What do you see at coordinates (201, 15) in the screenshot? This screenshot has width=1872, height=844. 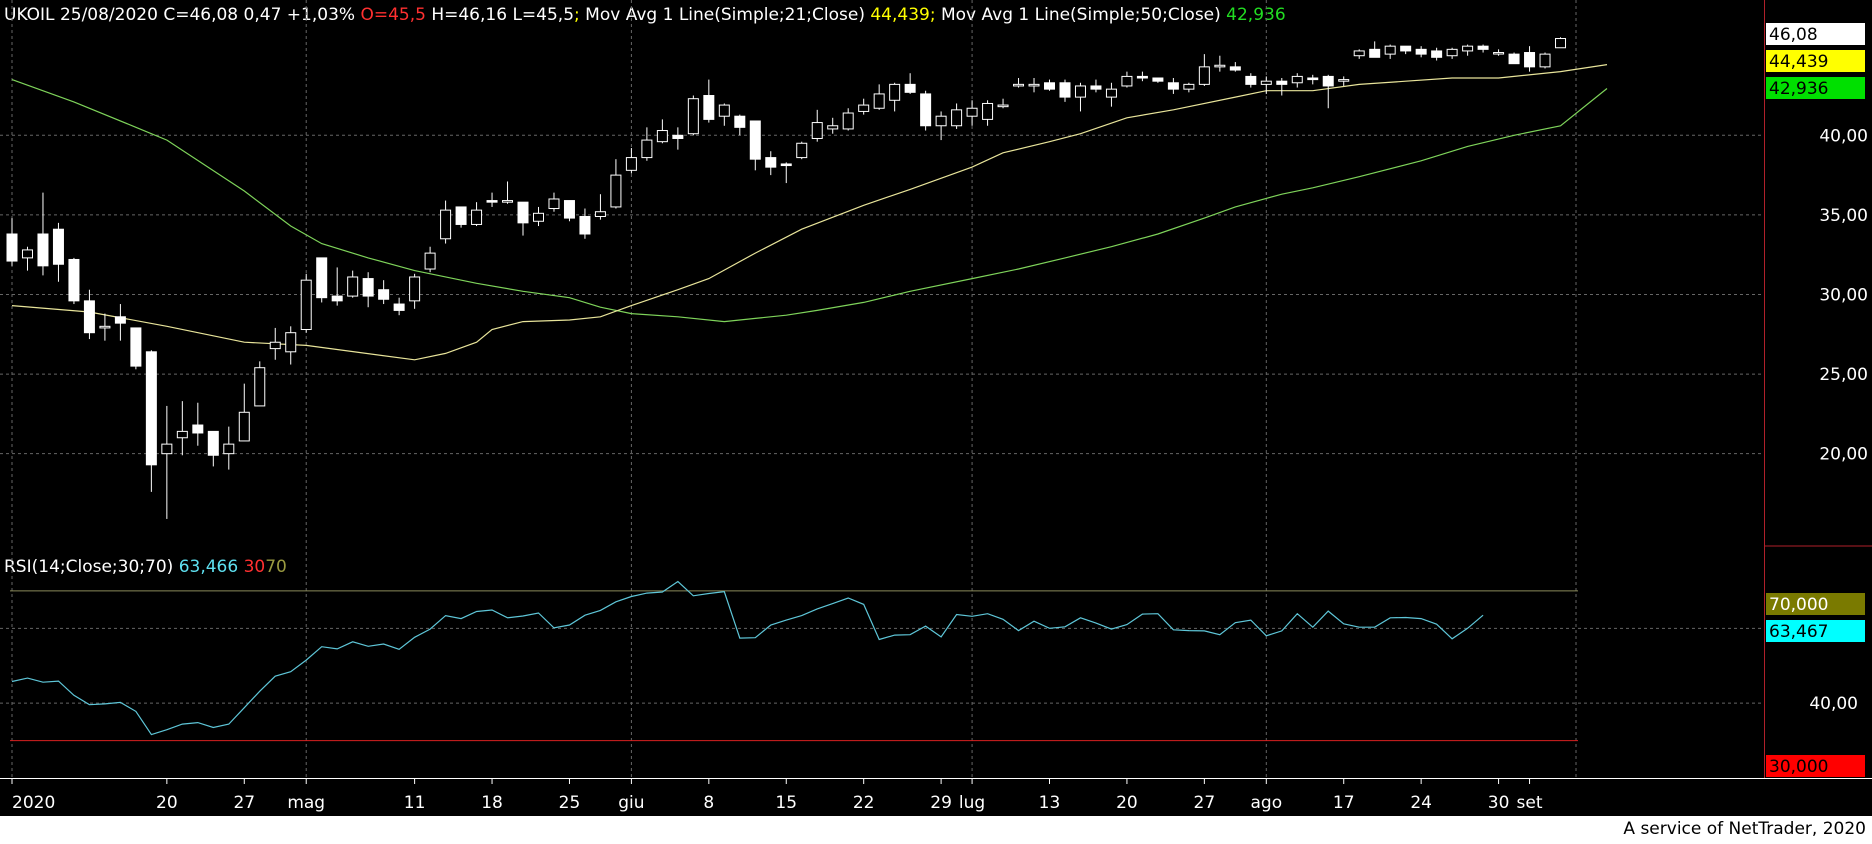 I see `close-value: C=46,08` at bounding box center [201, 15].